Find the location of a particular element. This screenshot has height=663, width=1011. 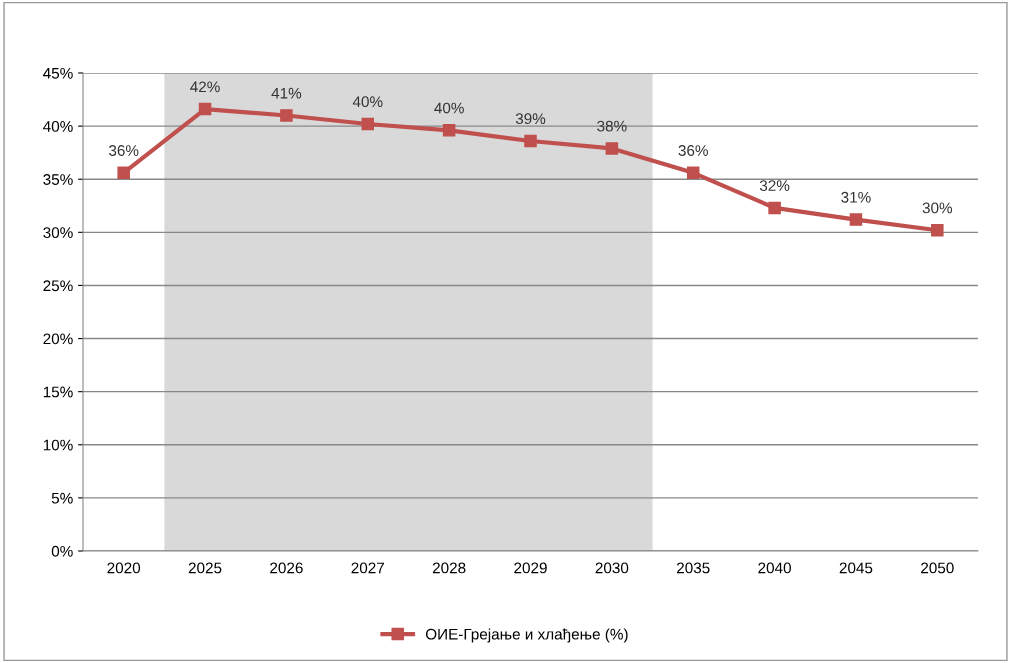

x-tick-label: 2030 is located at coordinates (612, 568).